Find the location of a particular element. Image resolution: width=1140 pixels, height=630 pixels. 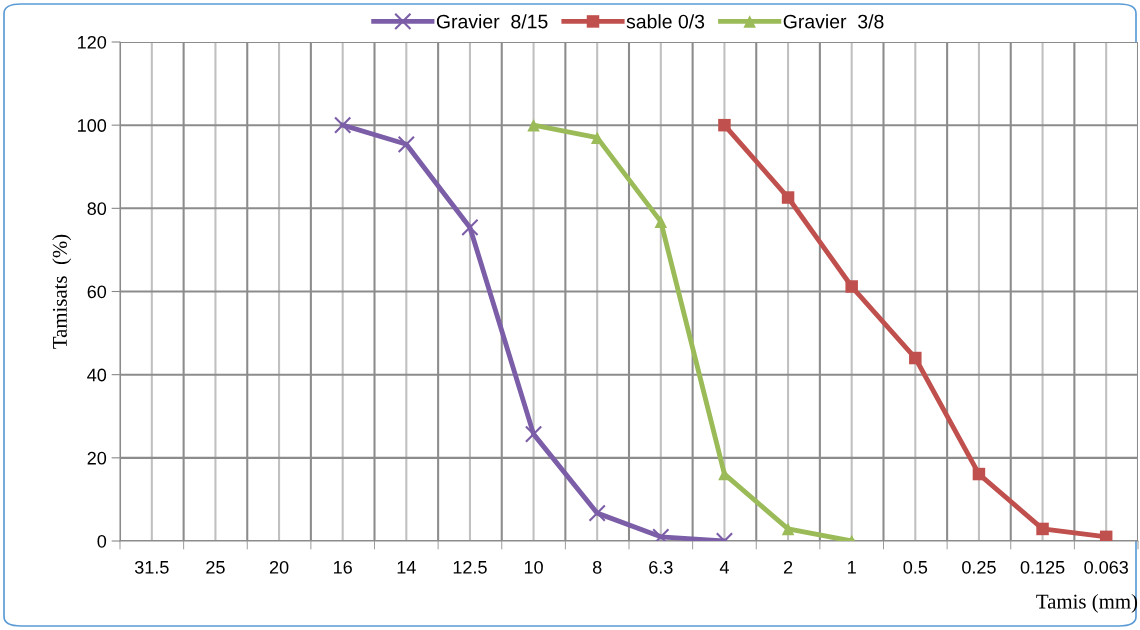

legend-label: sable 0/3 is located at coordinates (665, 21).